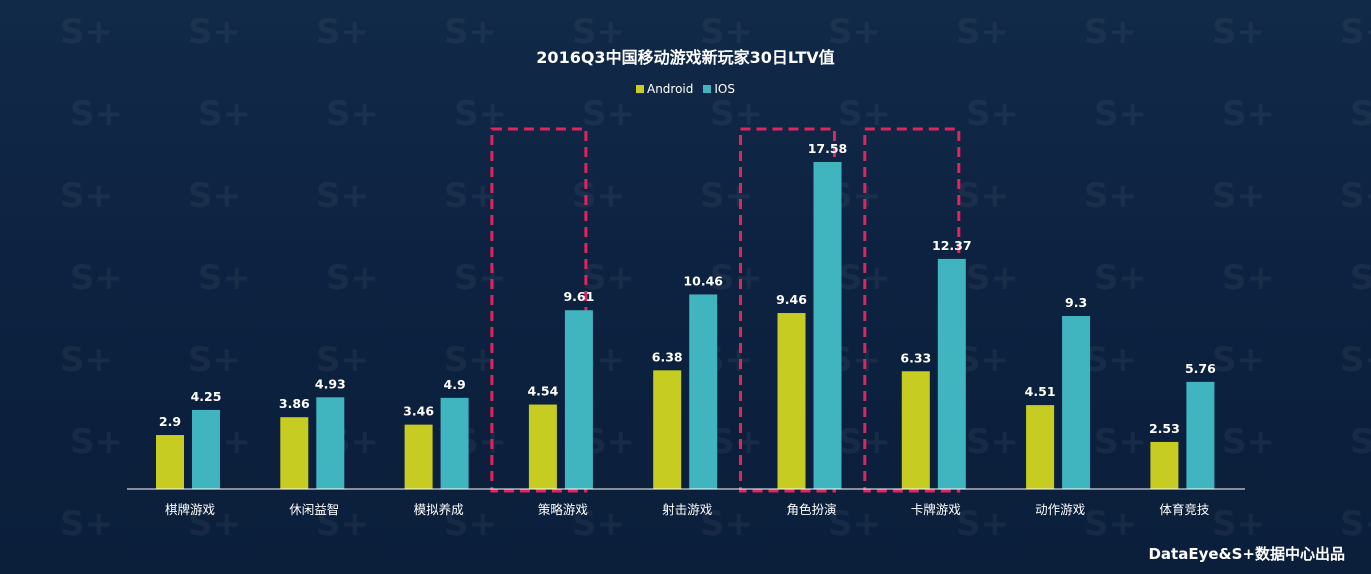 This screenshot has width=1371, height=574. What do you see at coordinates (952, 245) in the screenshot?
I see `data-label-ios: 12.37` at bounding box center [952, 245].